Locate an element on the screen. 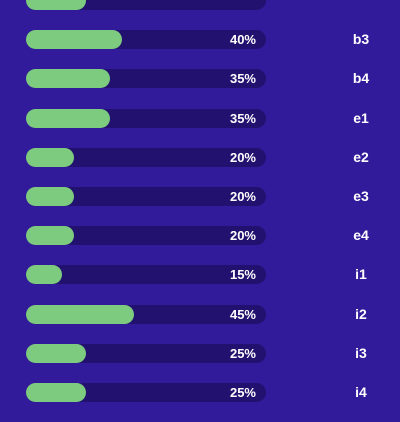 This screenshot has width=400, height=422. progress-track: 15% is located at coordinates (146, 275).